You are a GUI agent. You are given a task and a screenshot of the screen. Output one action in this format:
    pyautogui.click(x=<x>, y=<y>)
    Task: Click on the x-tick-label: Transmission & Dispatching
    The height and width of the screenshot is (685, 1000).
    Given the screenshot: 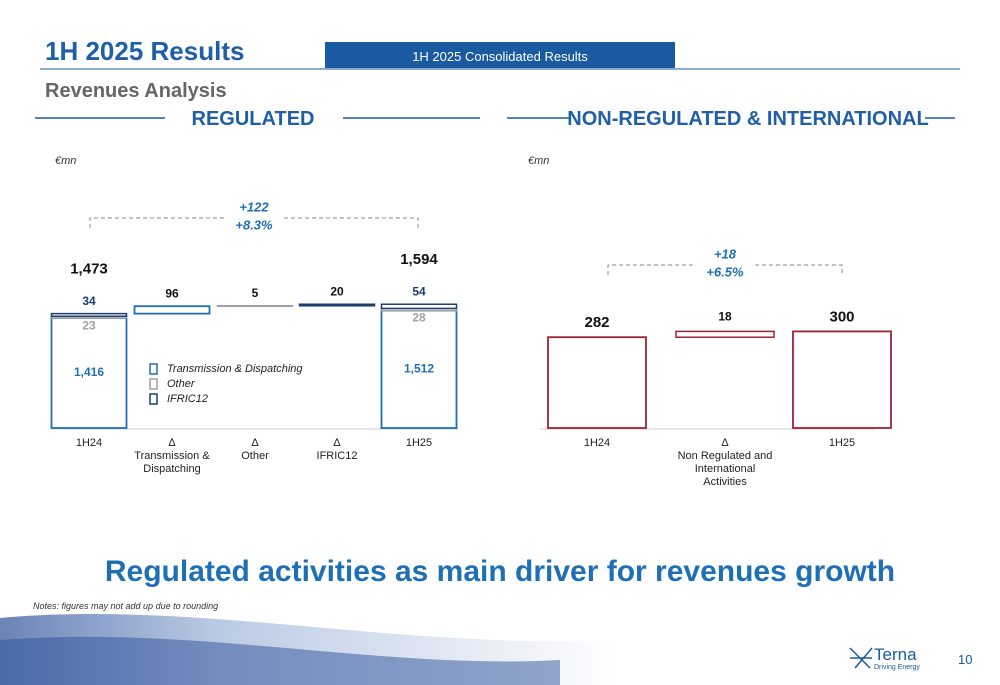 What is the action you would take?
    pyautogui.click(x=172, y=462)
    